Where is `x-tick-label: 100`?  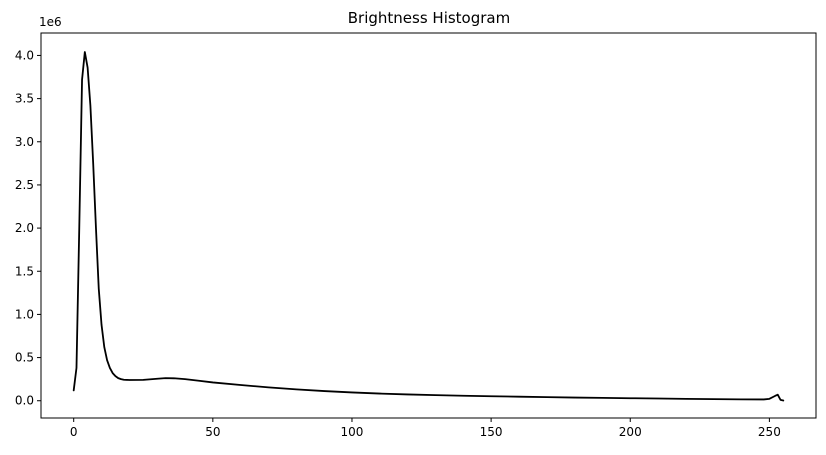 x-tick-label: 100 is located at coordinates (352, 432).